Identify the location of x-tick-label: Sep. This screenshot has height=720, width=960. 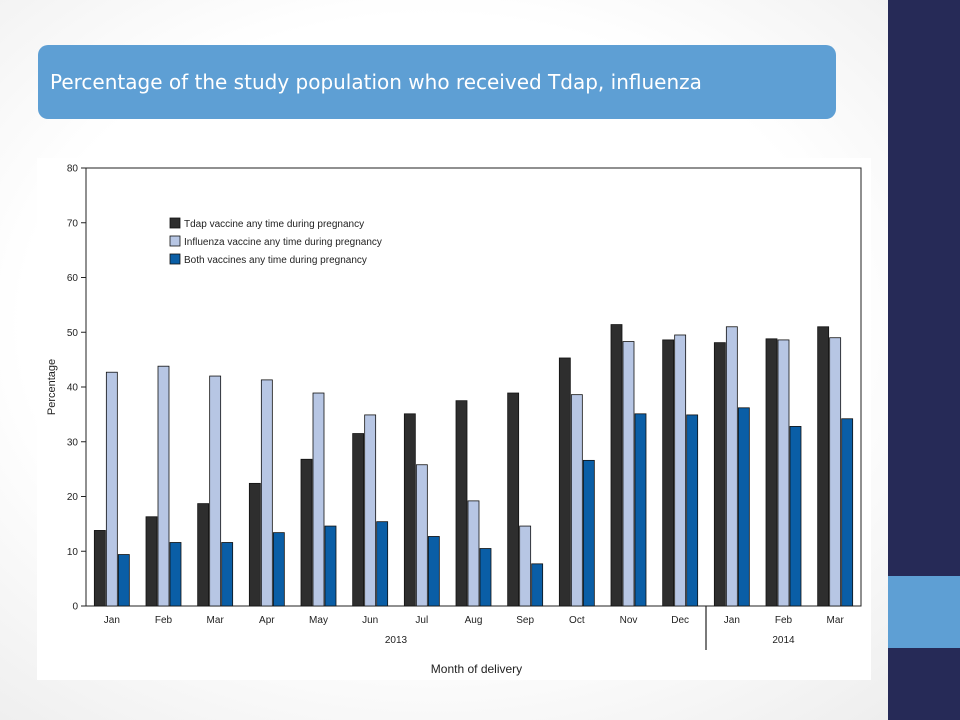
(525, 620).